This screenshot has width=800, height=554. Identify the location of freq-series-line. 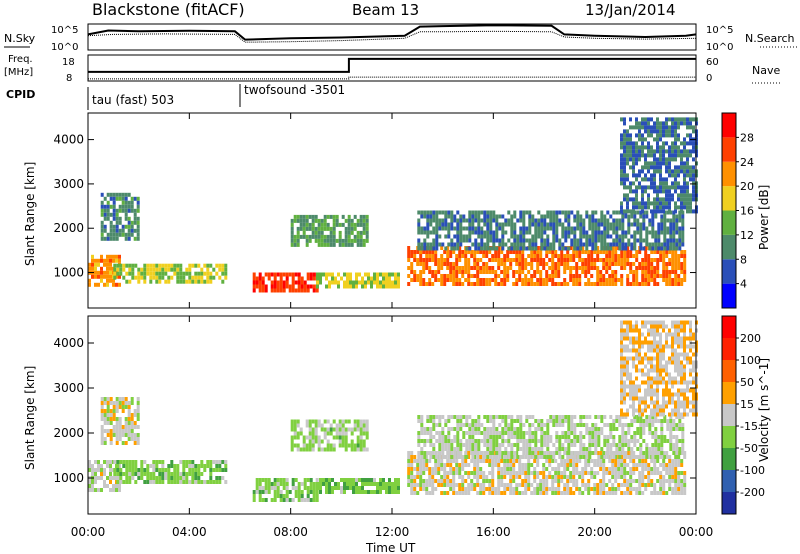
(392, 65).